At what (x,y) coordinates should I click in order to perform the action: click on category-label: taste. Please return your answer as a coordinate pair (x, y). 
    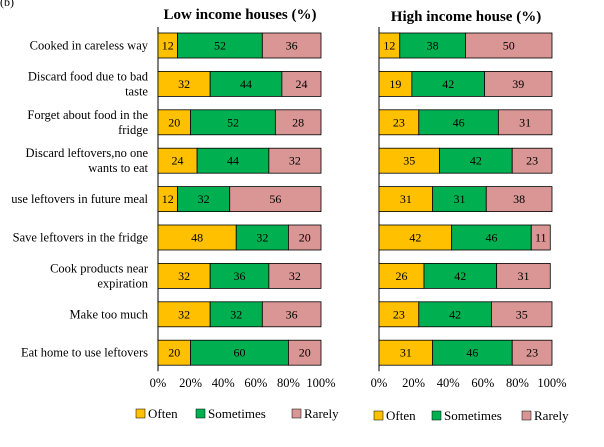
    Looking at the image, I should click on (136, 91).